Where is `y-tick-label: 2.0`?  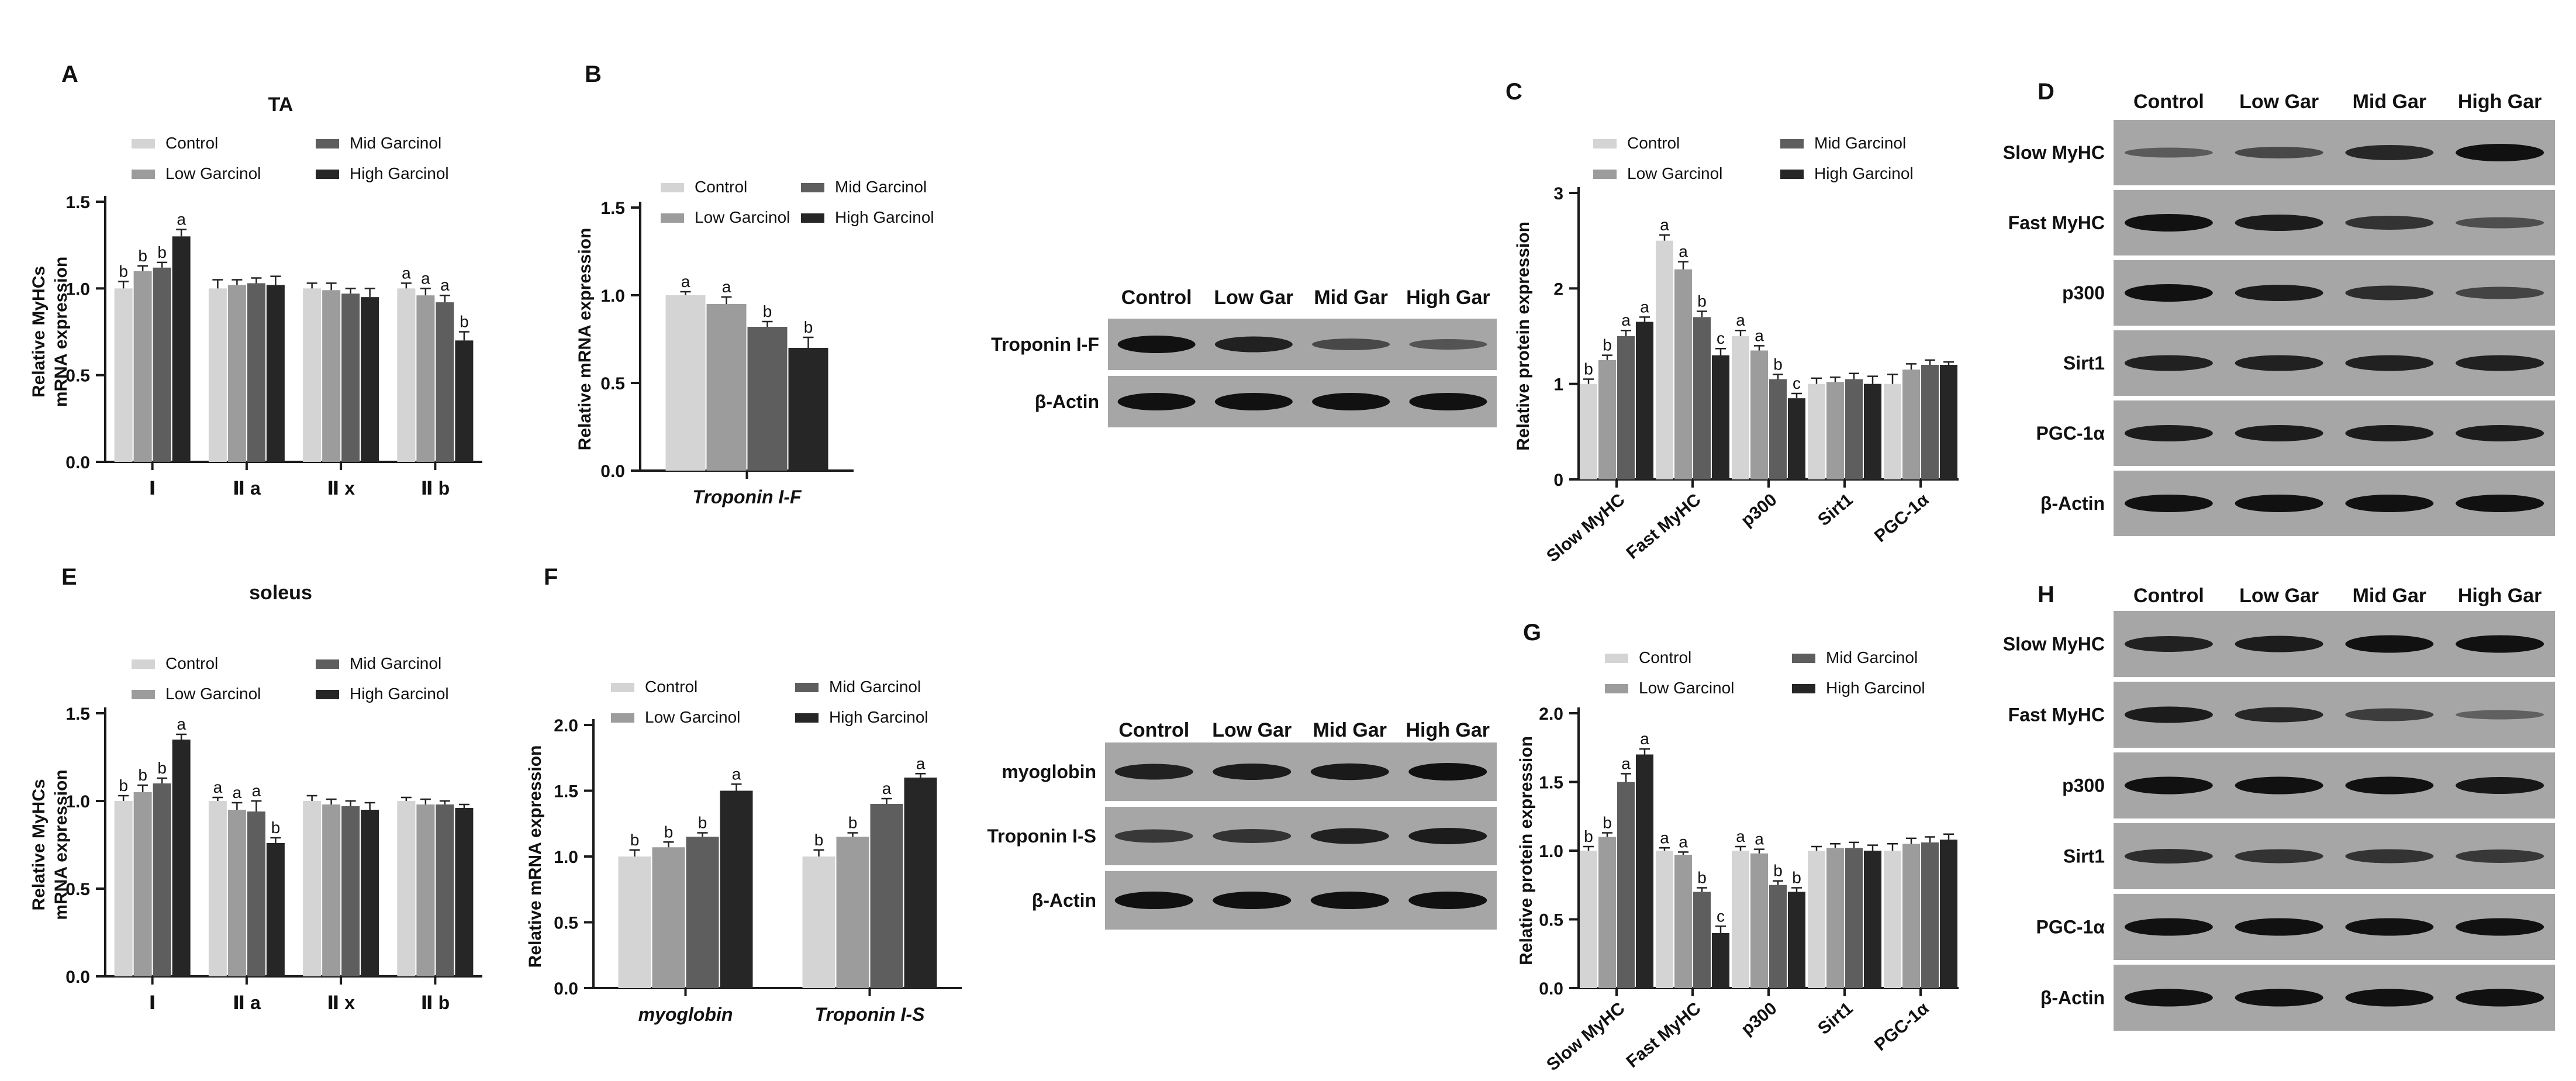
y-tick-label: 2.0 is located at coordinates (566, 726).